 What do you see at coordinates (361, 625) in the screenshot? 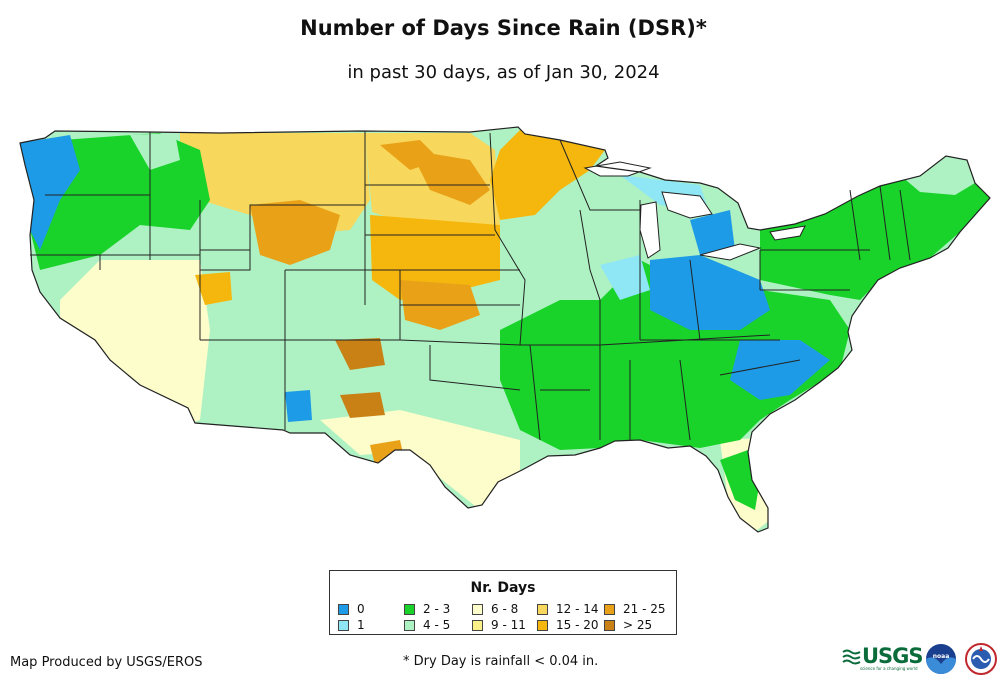
I see `legend-label: 1` at bounding box center [361, 625].